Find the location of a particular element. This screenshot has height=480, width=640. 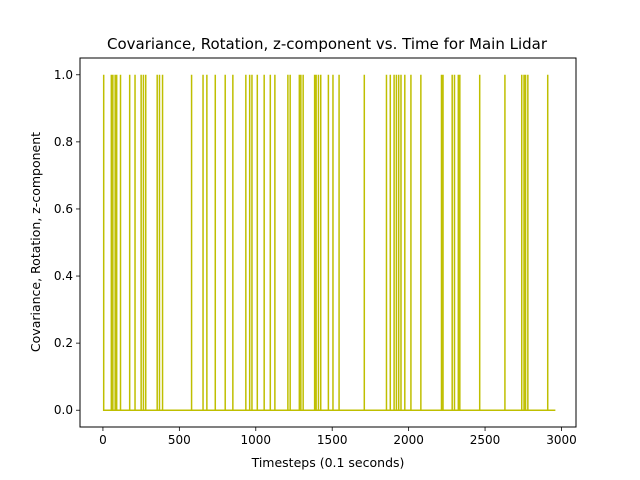

y-tick-label: 0.0 is located at coordinates (63, 410).